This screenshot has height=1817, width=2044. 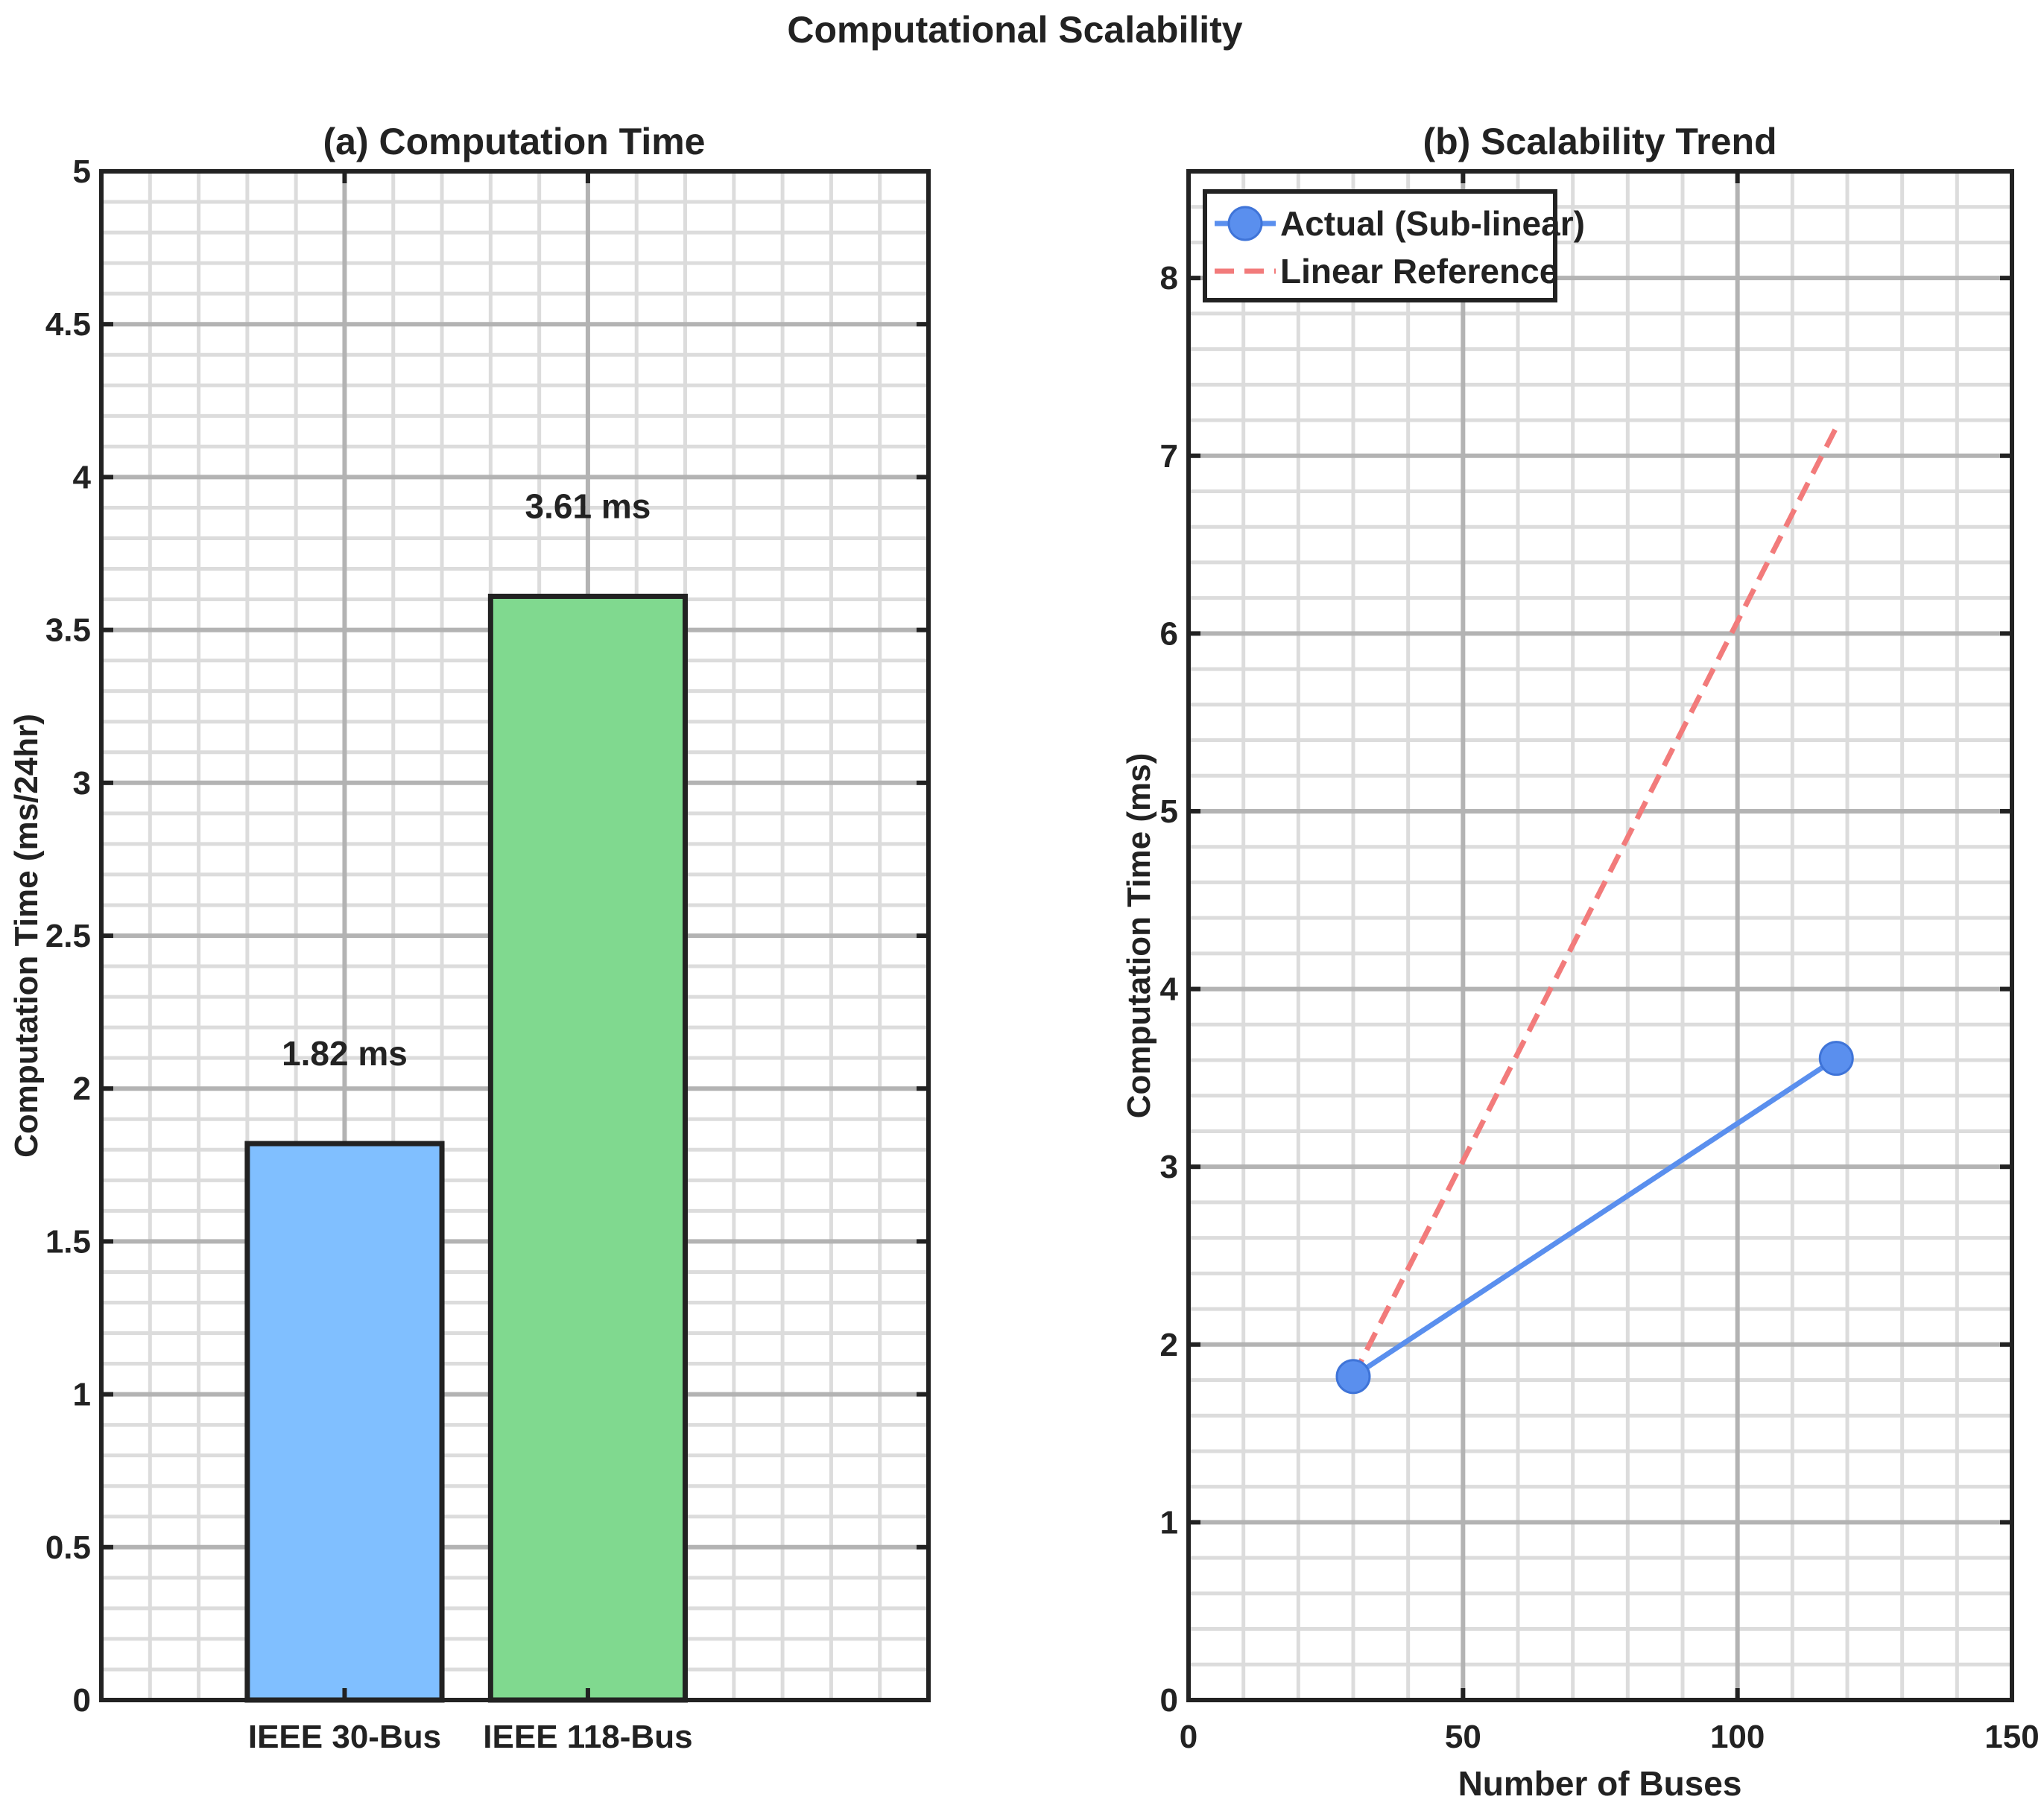 What do you see at coordinates (1599, 141) in the screenshot?
I see `panel-b-title: (b) Scalability Trend` at bounding box center [1599, 141].